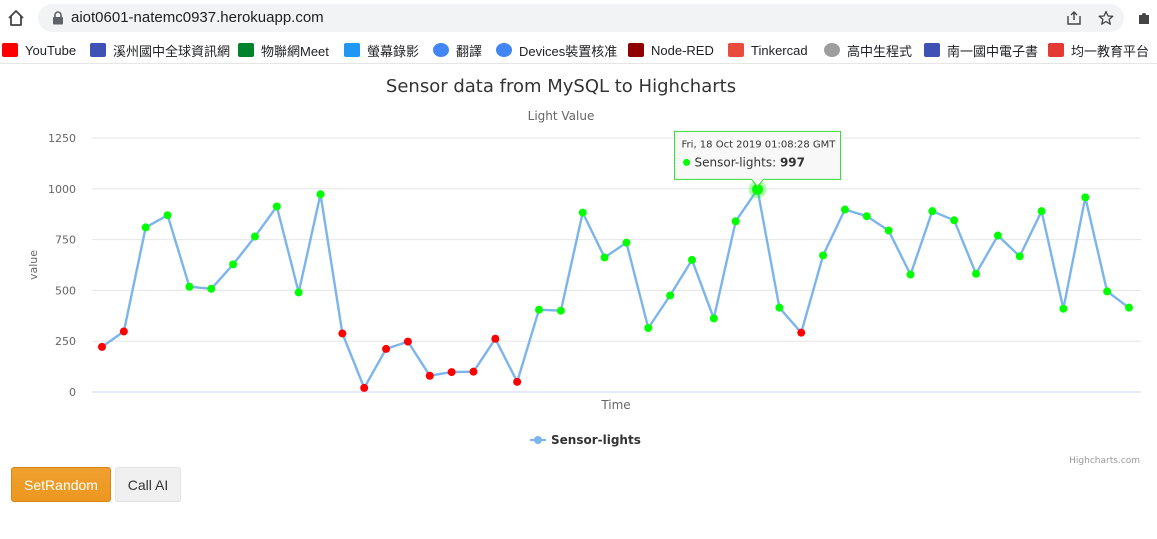 The width and height of the screenshot is (1157, 539). Describe the element at coordinates (61, 484) in the screenshot. I see `set-random-button: SetRandom` at that location.